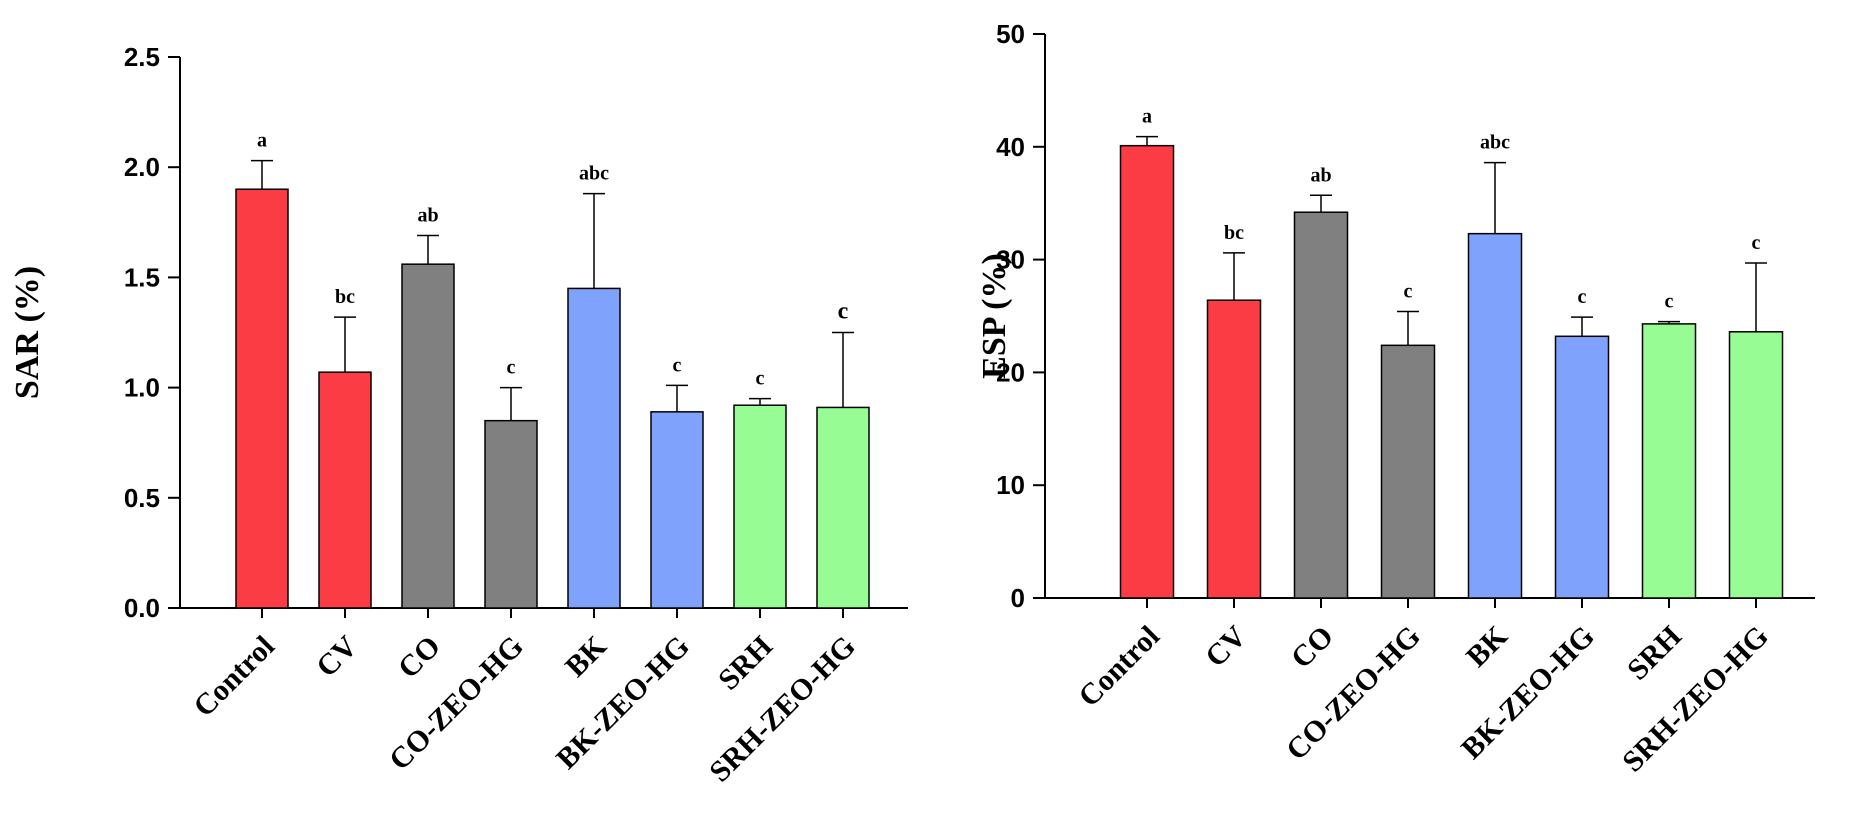  Describe the element at coordinates (142, 57) in the screenshot. I see `sar-y-tick-label: 2.5` at that location.